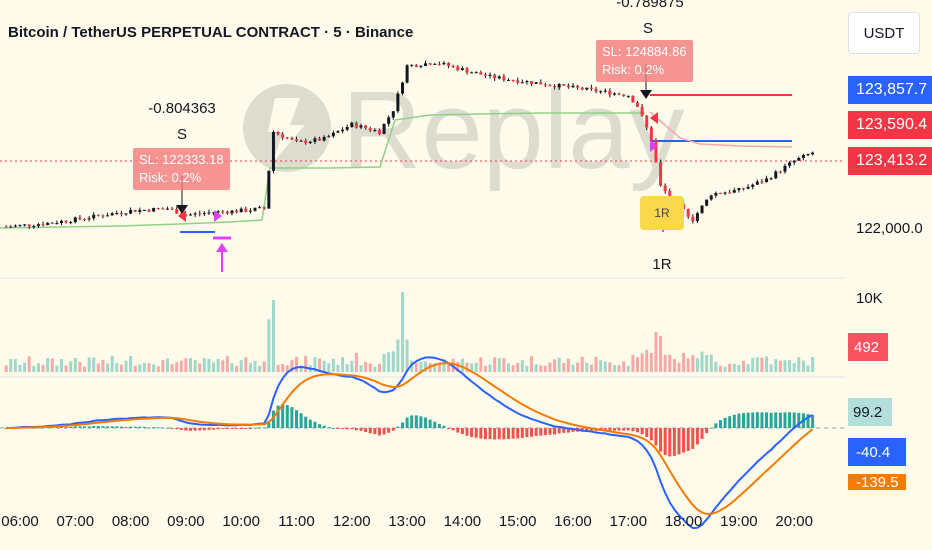 The width and height of the screenshot is (932, 550). What do you see at coordinates (644, 61) in the screenshot?
I see `signal-info-box-2: SL: 124884.86 Risk: 0.2%` at bounding box center [644, 61].